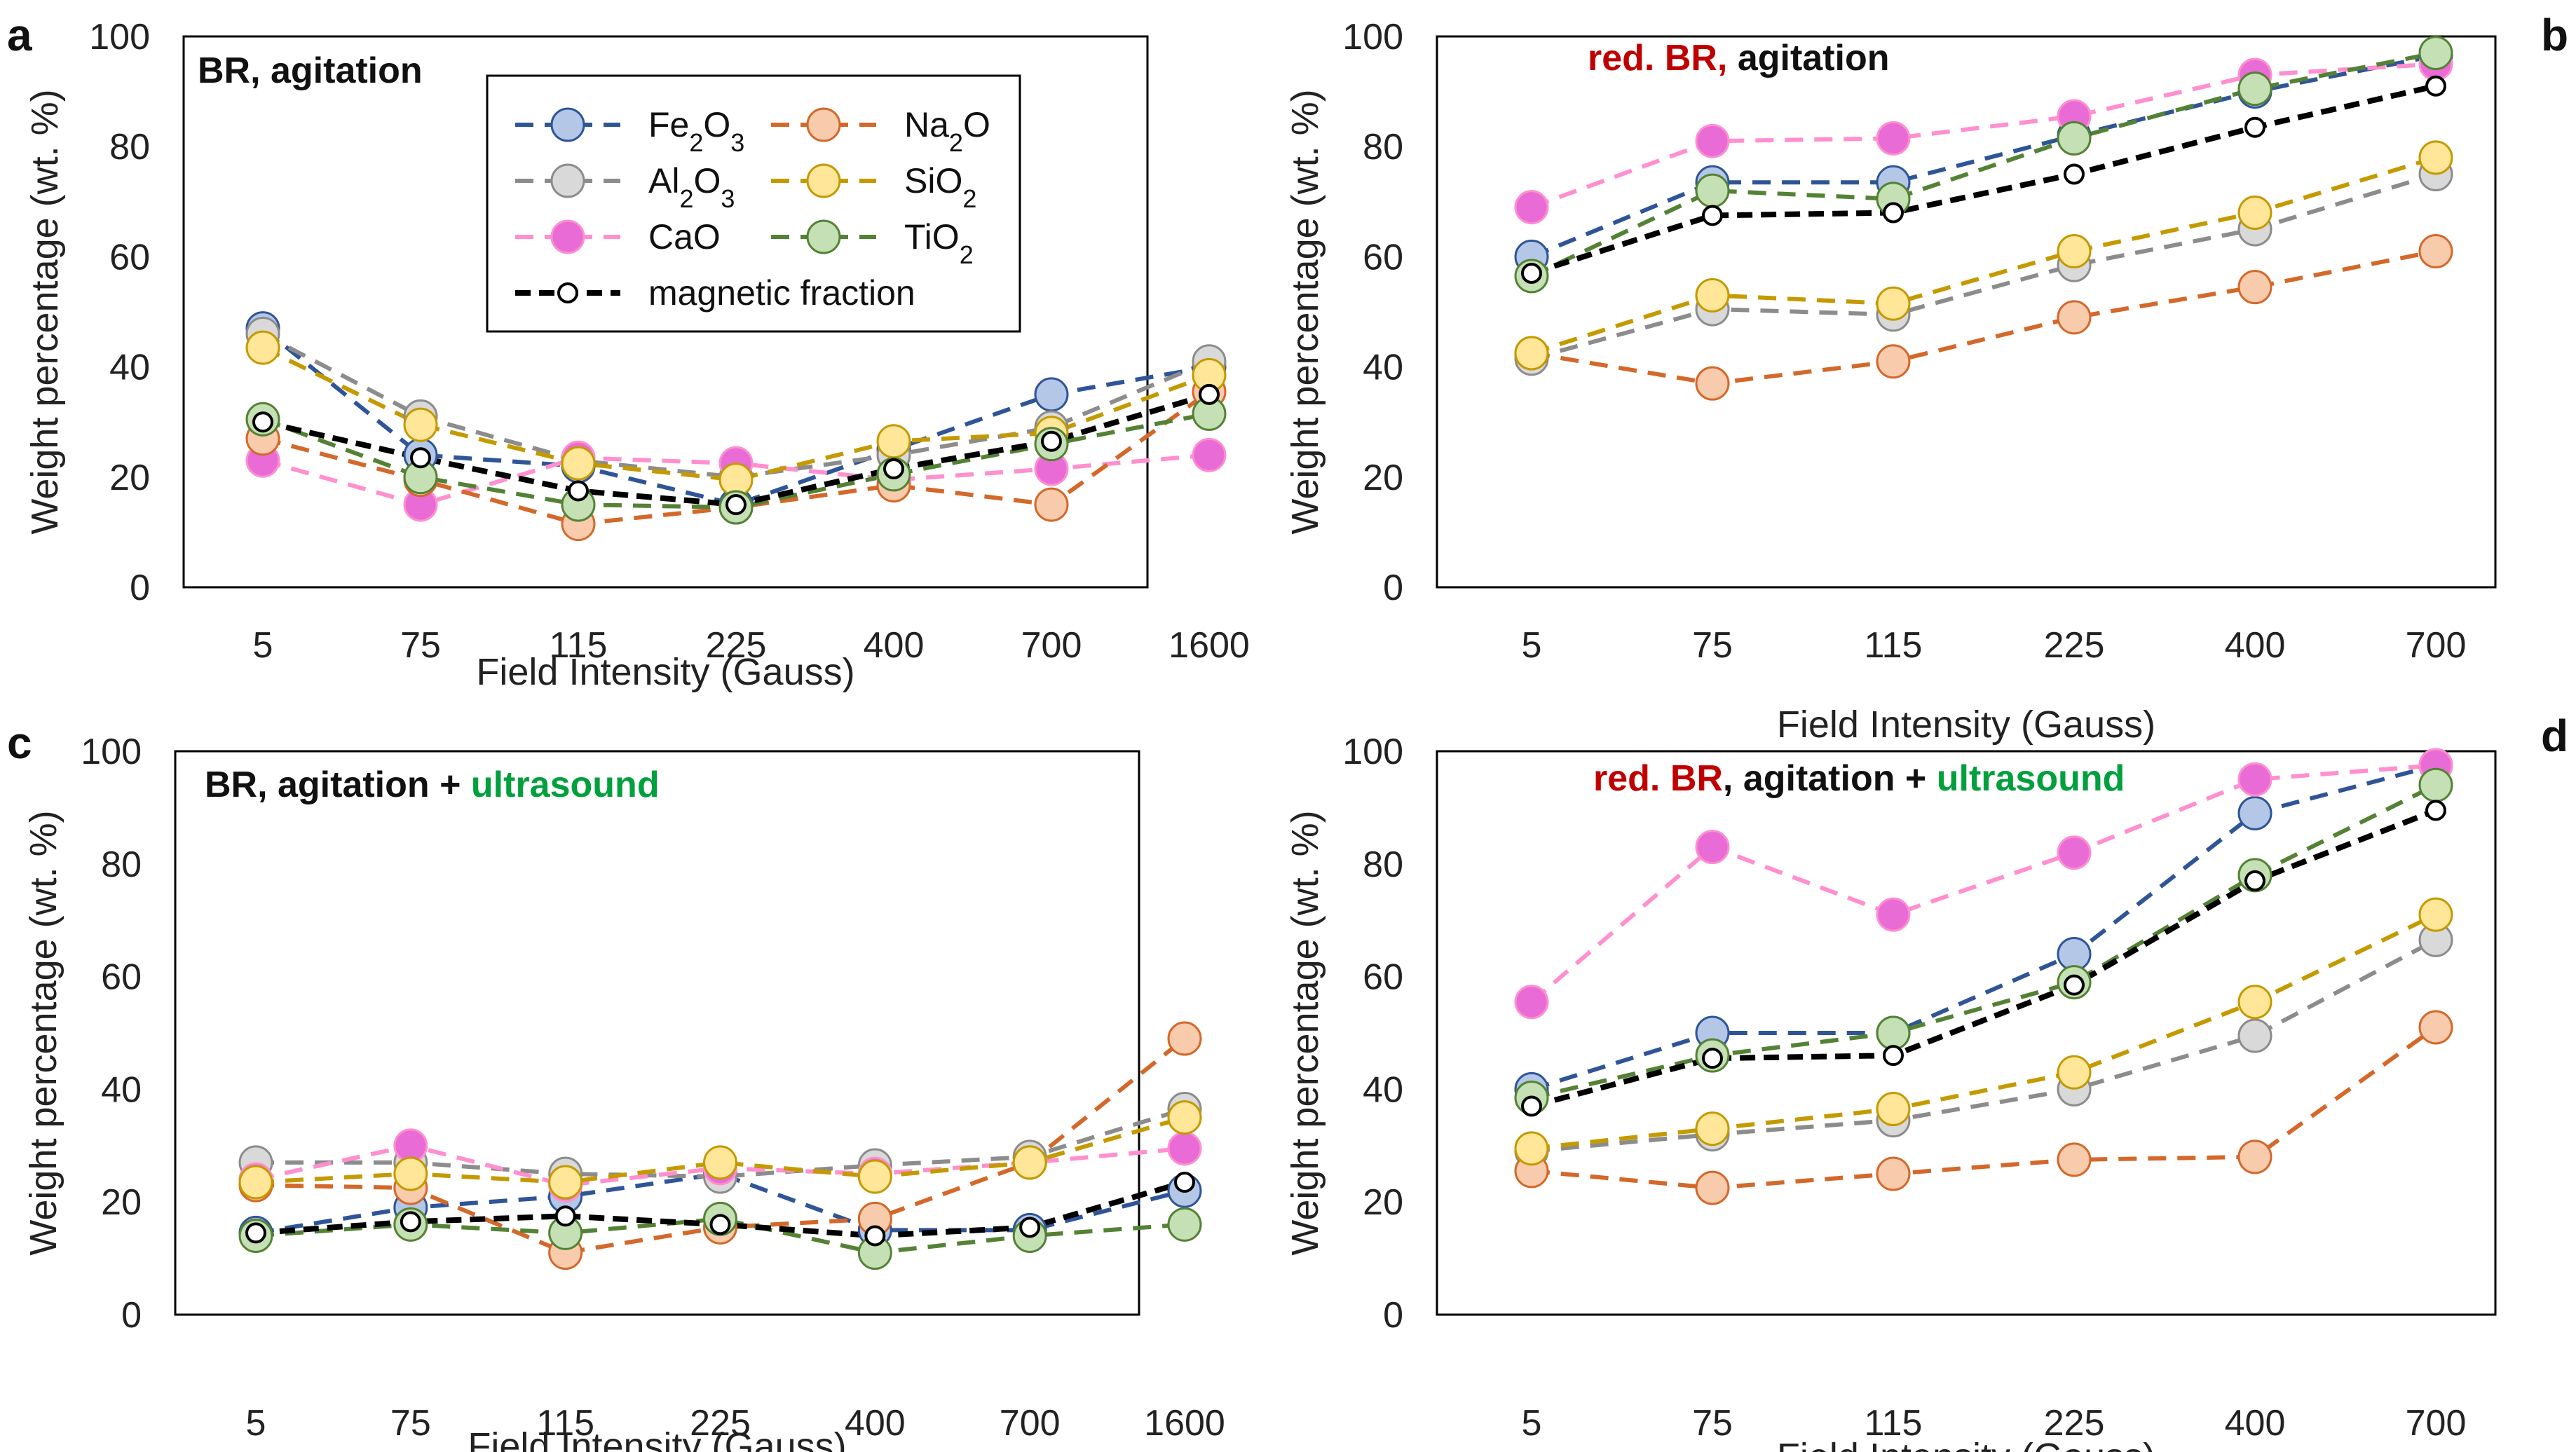  Describe the element at coordinates (1383, 1203) in the screenshot. I see `y-tick-label: 20` at that location.